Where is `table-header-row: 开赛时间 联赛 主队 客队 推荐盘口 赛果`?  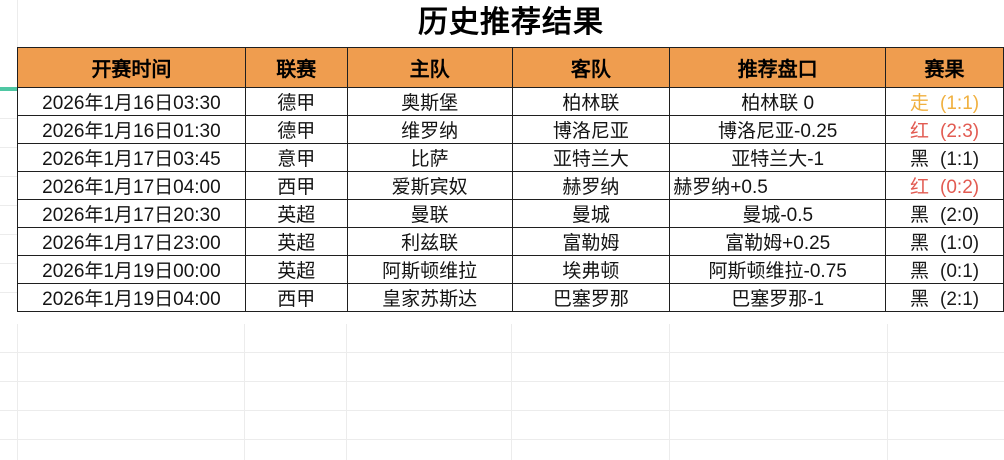
table-header-row: 开赛时间 联赛 主队 客队 推荐盘口 赛果 is located at coordinates (510, 67).